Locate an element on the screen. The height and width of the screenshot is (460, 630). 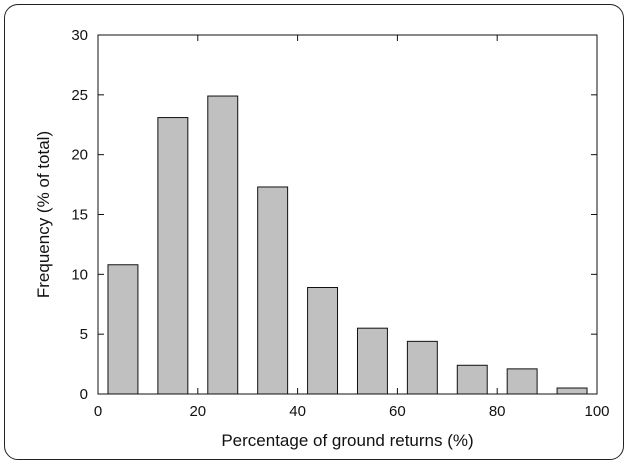
y-tick-label-5: 25 is located at coordinates (79, 95).